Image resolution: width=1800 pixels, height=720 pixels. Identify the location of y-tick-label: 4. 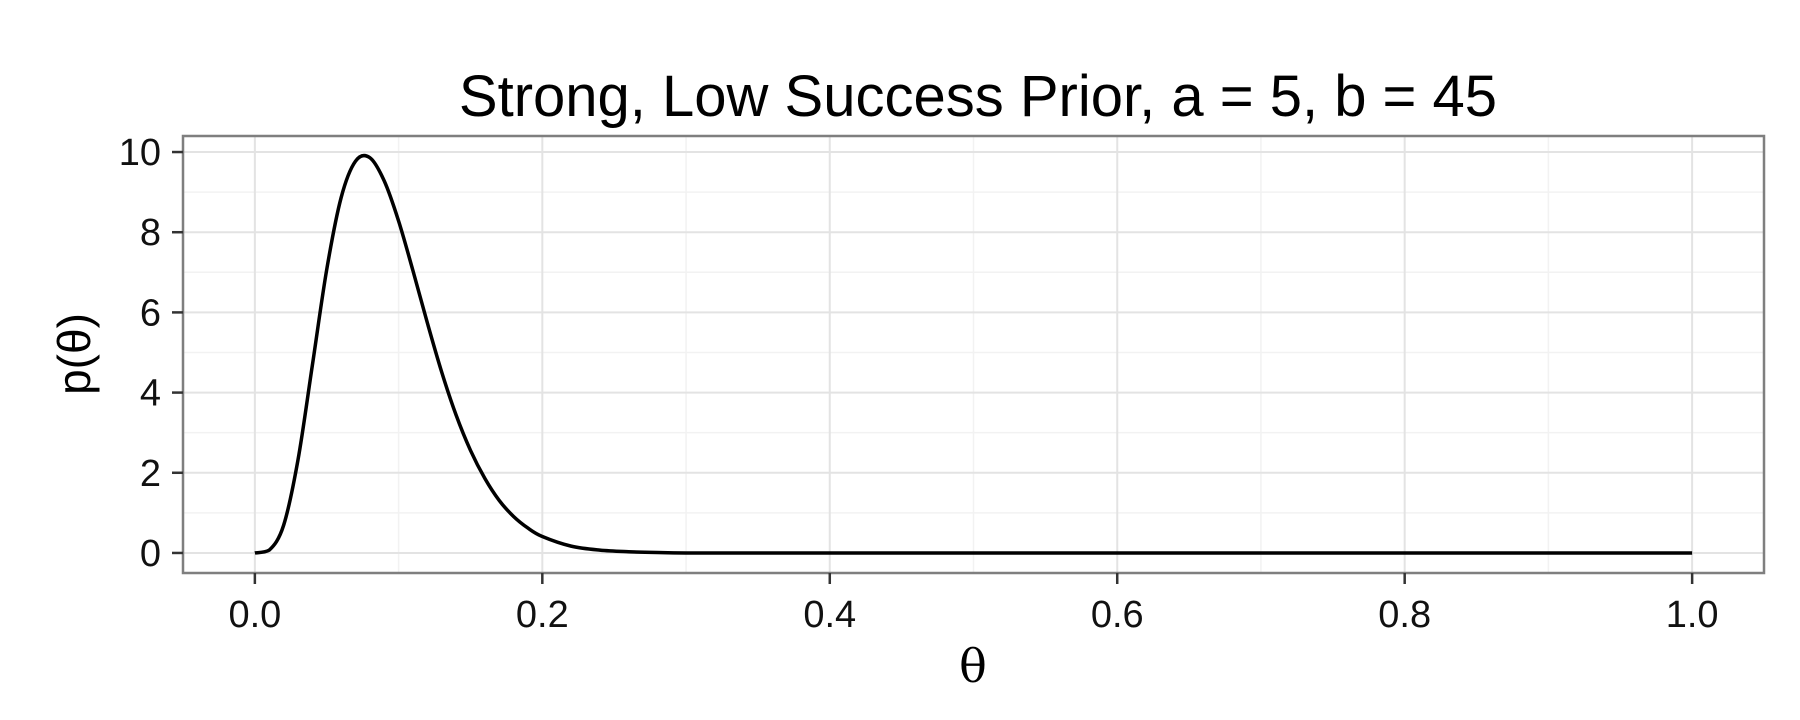
(150, 394).